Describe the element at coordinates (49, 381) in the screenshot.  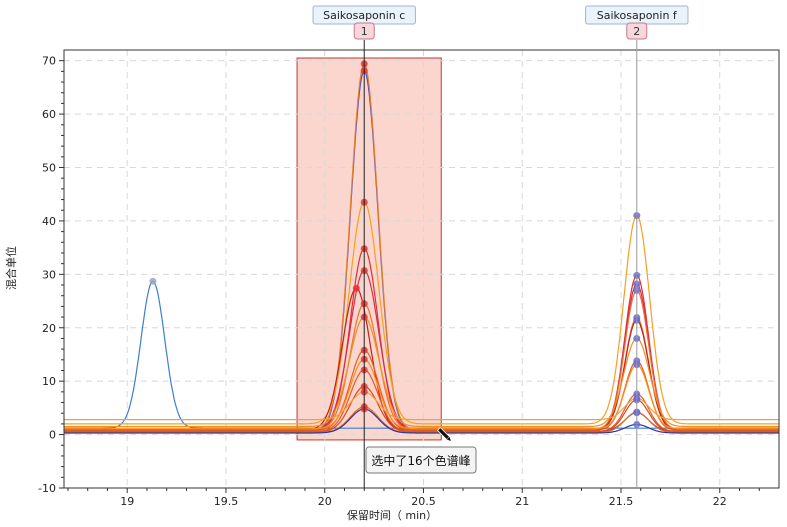
I see `y-tick-label: 10` at that location.